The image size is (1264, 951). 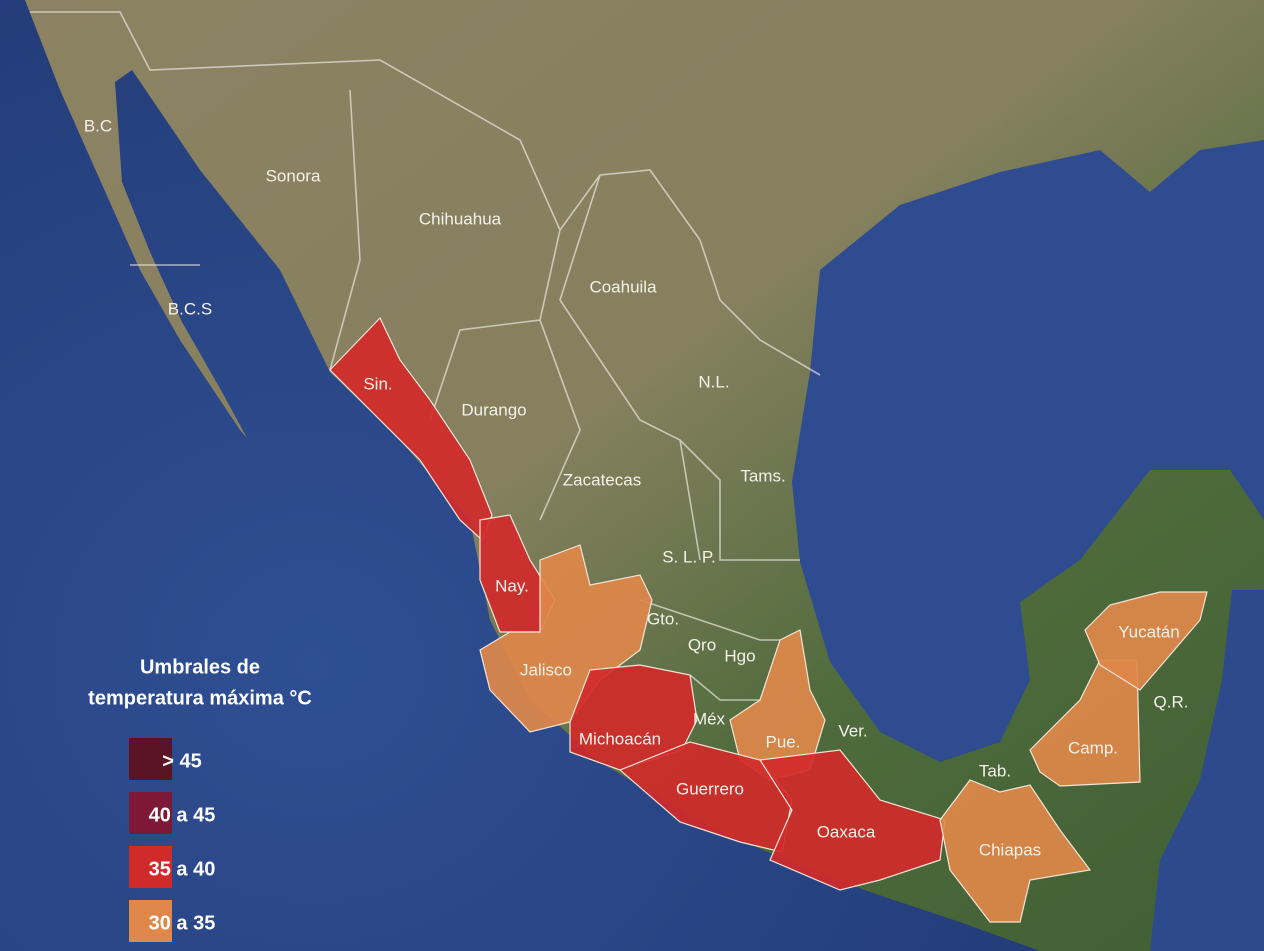 I want to click on state-label: Yucatán, so click(x=1148, y=631).